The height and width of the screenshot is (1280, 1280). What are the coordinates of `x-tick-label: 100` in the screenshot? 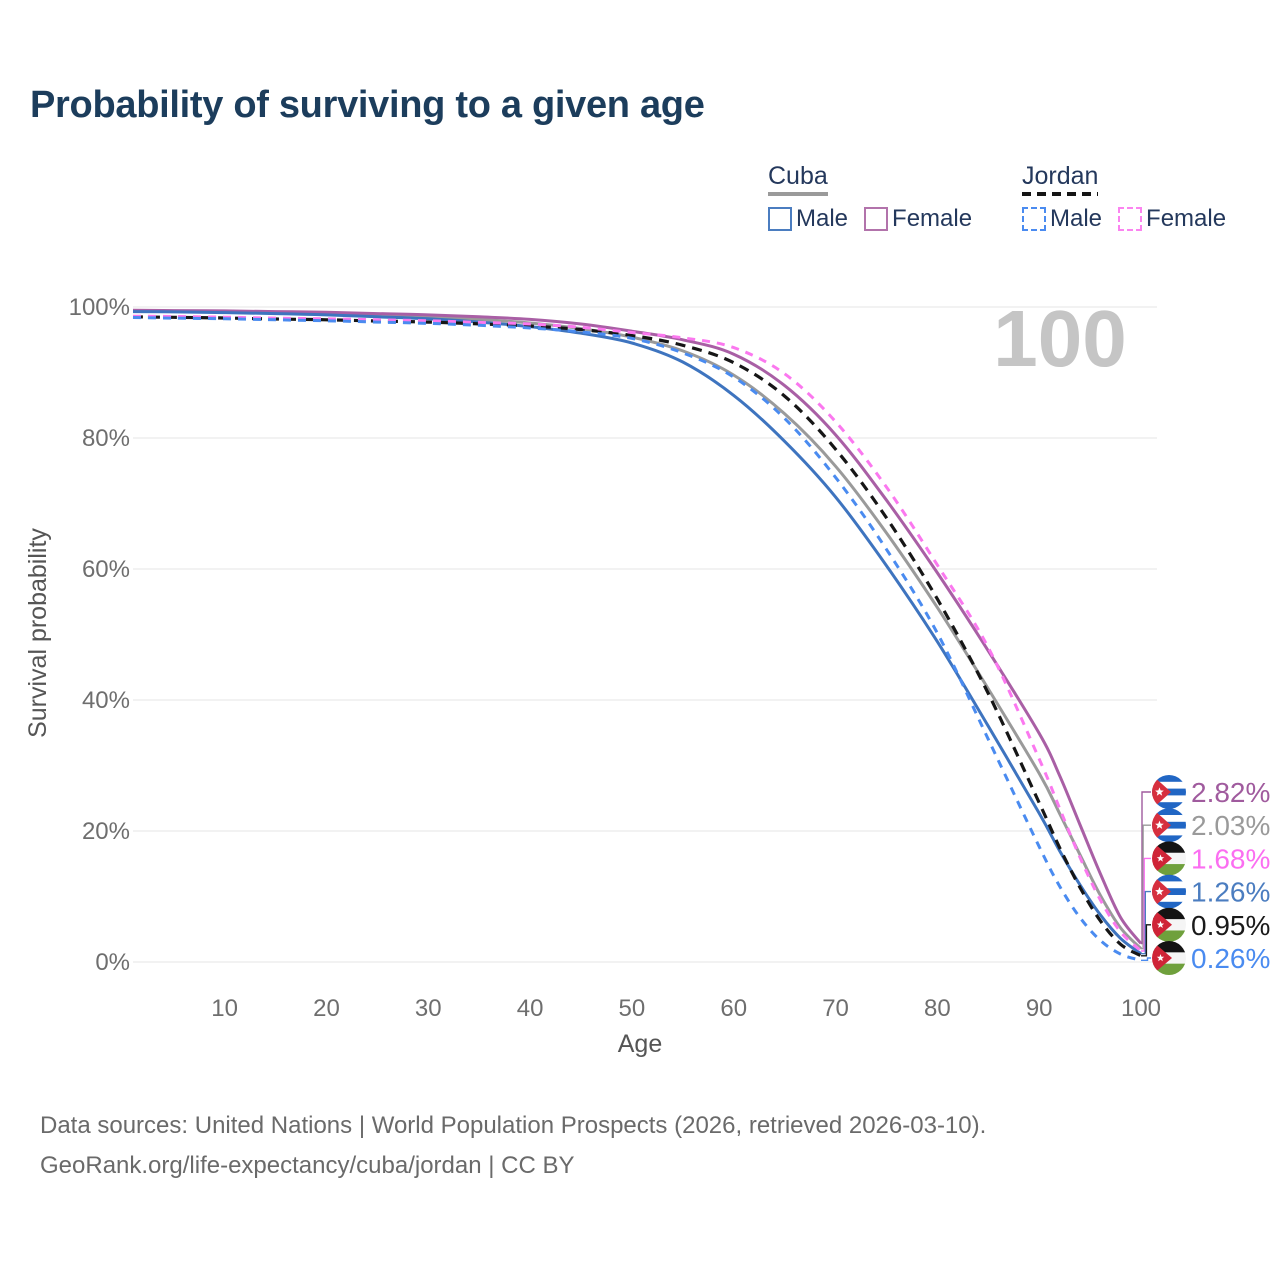 It's located at (1141, 1008).